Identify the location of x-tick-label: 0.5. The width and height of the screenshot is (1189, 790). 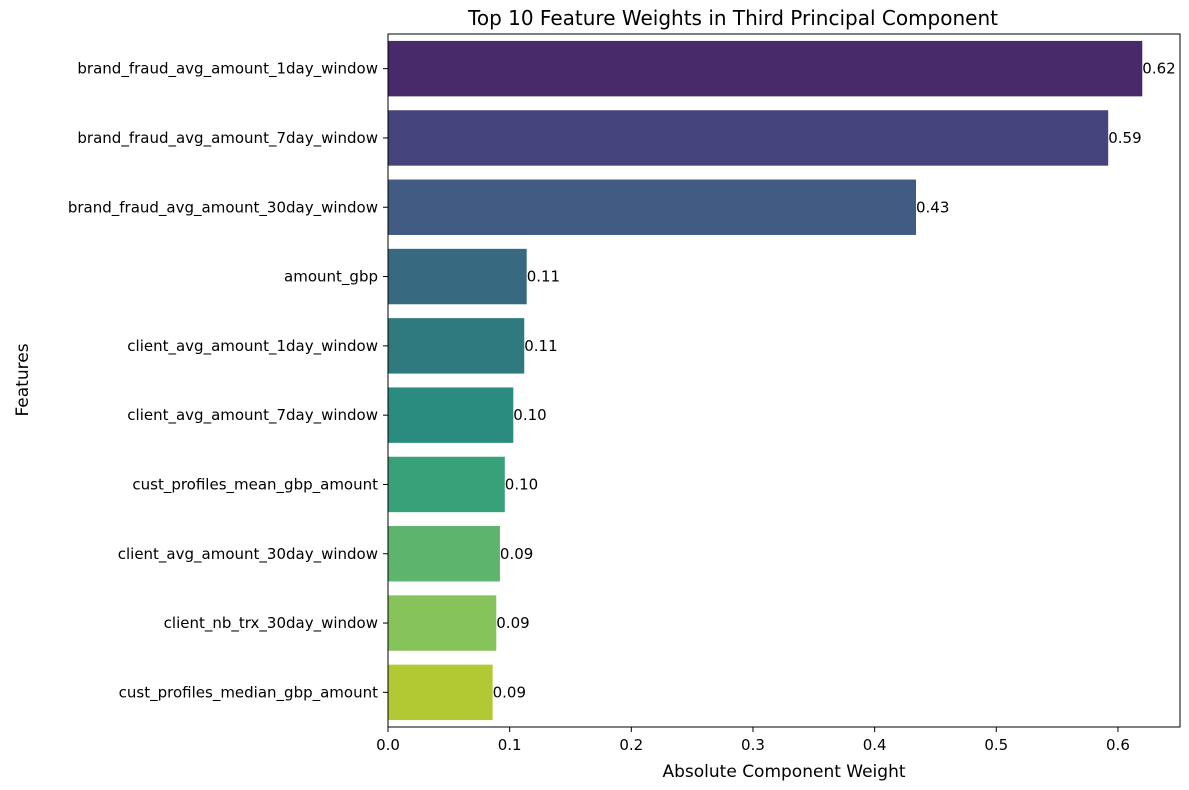
(996, 745).